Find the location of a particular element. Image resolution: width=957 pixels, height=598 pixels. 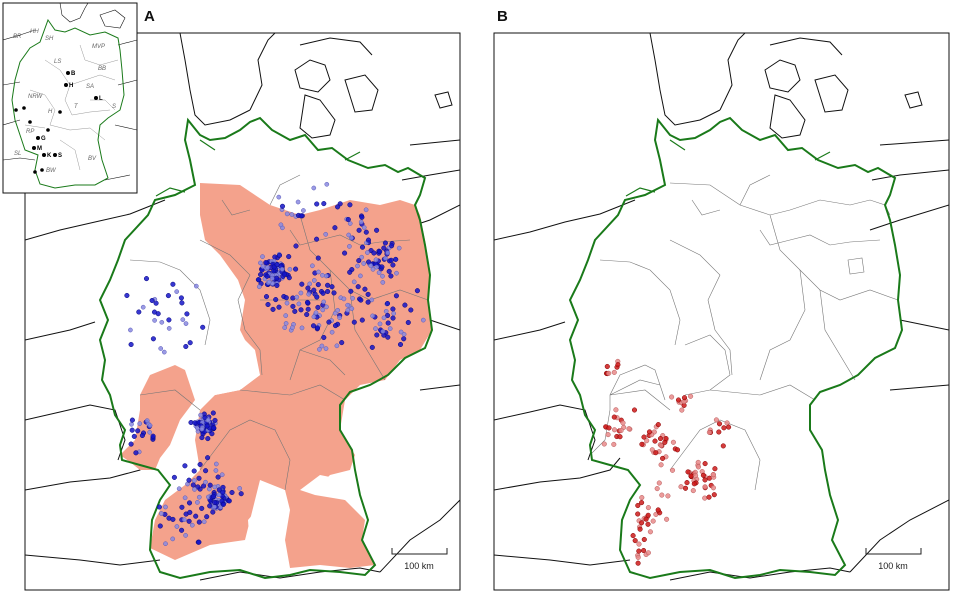

inset-state-label-s: S is located at coordinates (114, 107).